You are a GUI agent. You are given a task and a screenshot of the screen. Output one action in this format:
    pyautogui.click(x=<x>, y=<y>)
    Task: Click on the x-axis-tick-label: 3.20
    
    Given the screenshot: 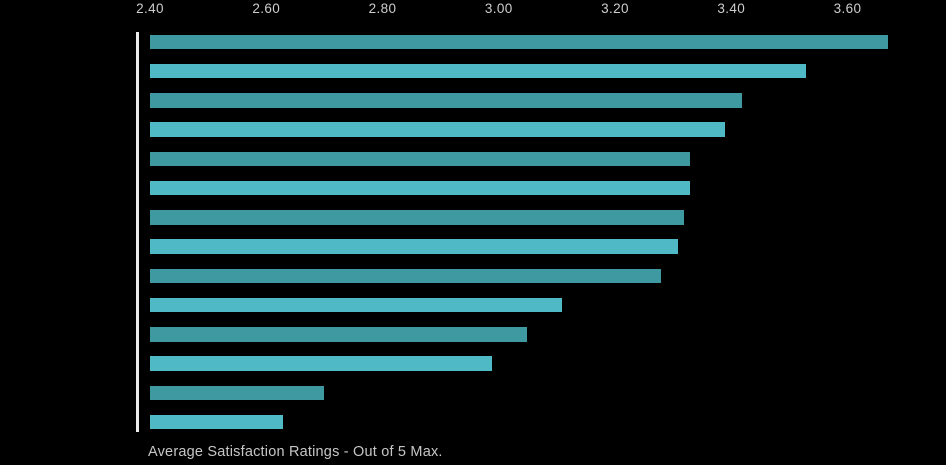 What is the action you would take?
    pyautogui.click(x=615, y=8)
    